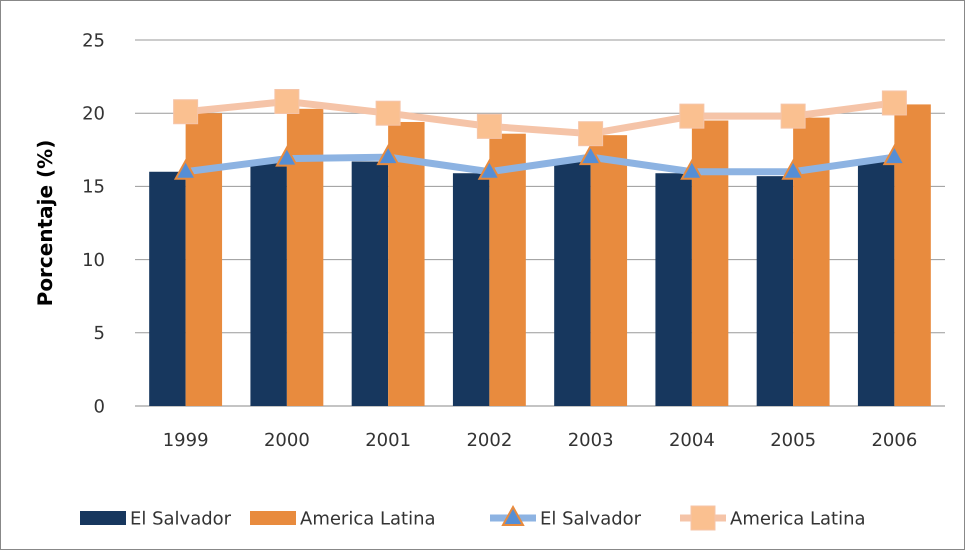  Describe the element at coordinates (287, 440) in the screenshot. I see `x-tick-label: 2000` at that location.